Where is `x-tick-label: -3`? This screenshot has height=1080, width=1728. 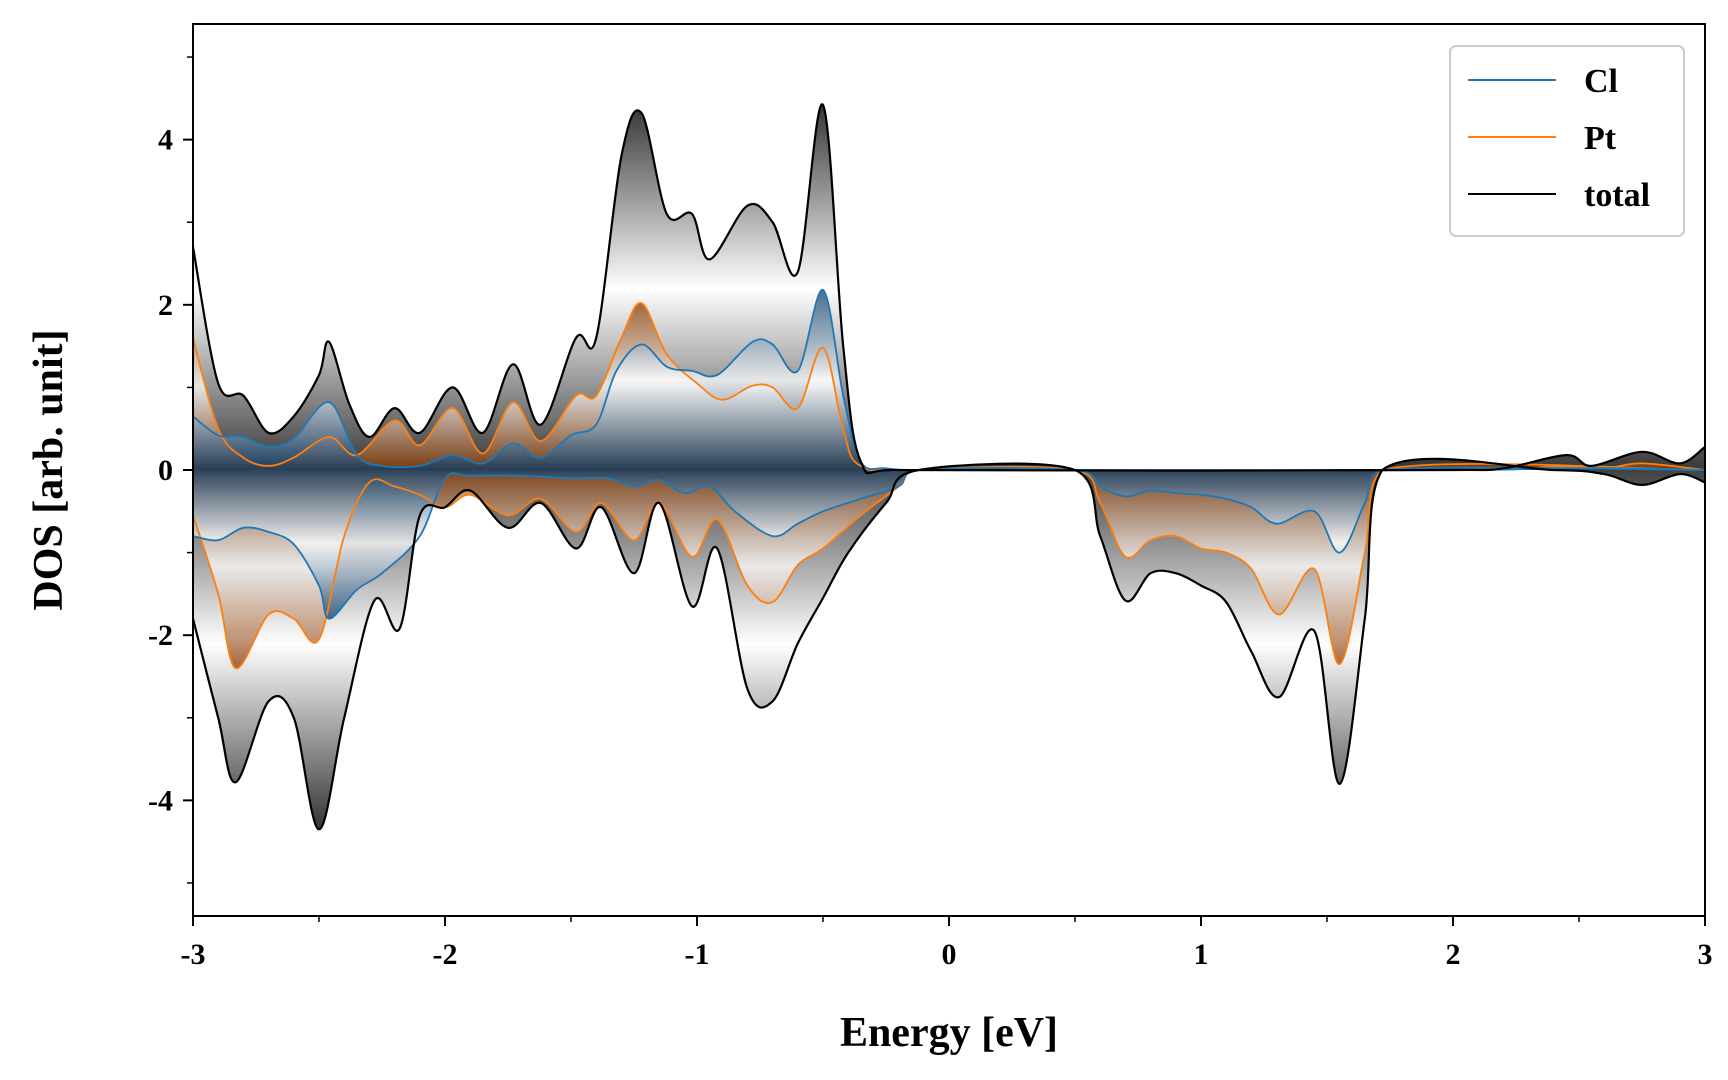 x-tick-label: -3 is located at coordinates (193, 954).